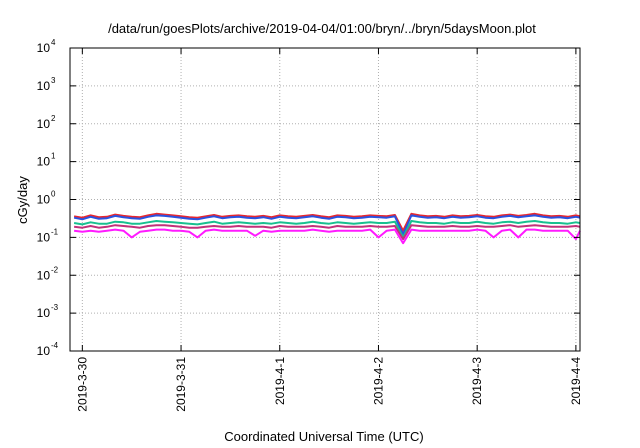  Describe the element at coordinates (53, 156) in the screenshot. I see `y-tick-exponent: 1` at that location.